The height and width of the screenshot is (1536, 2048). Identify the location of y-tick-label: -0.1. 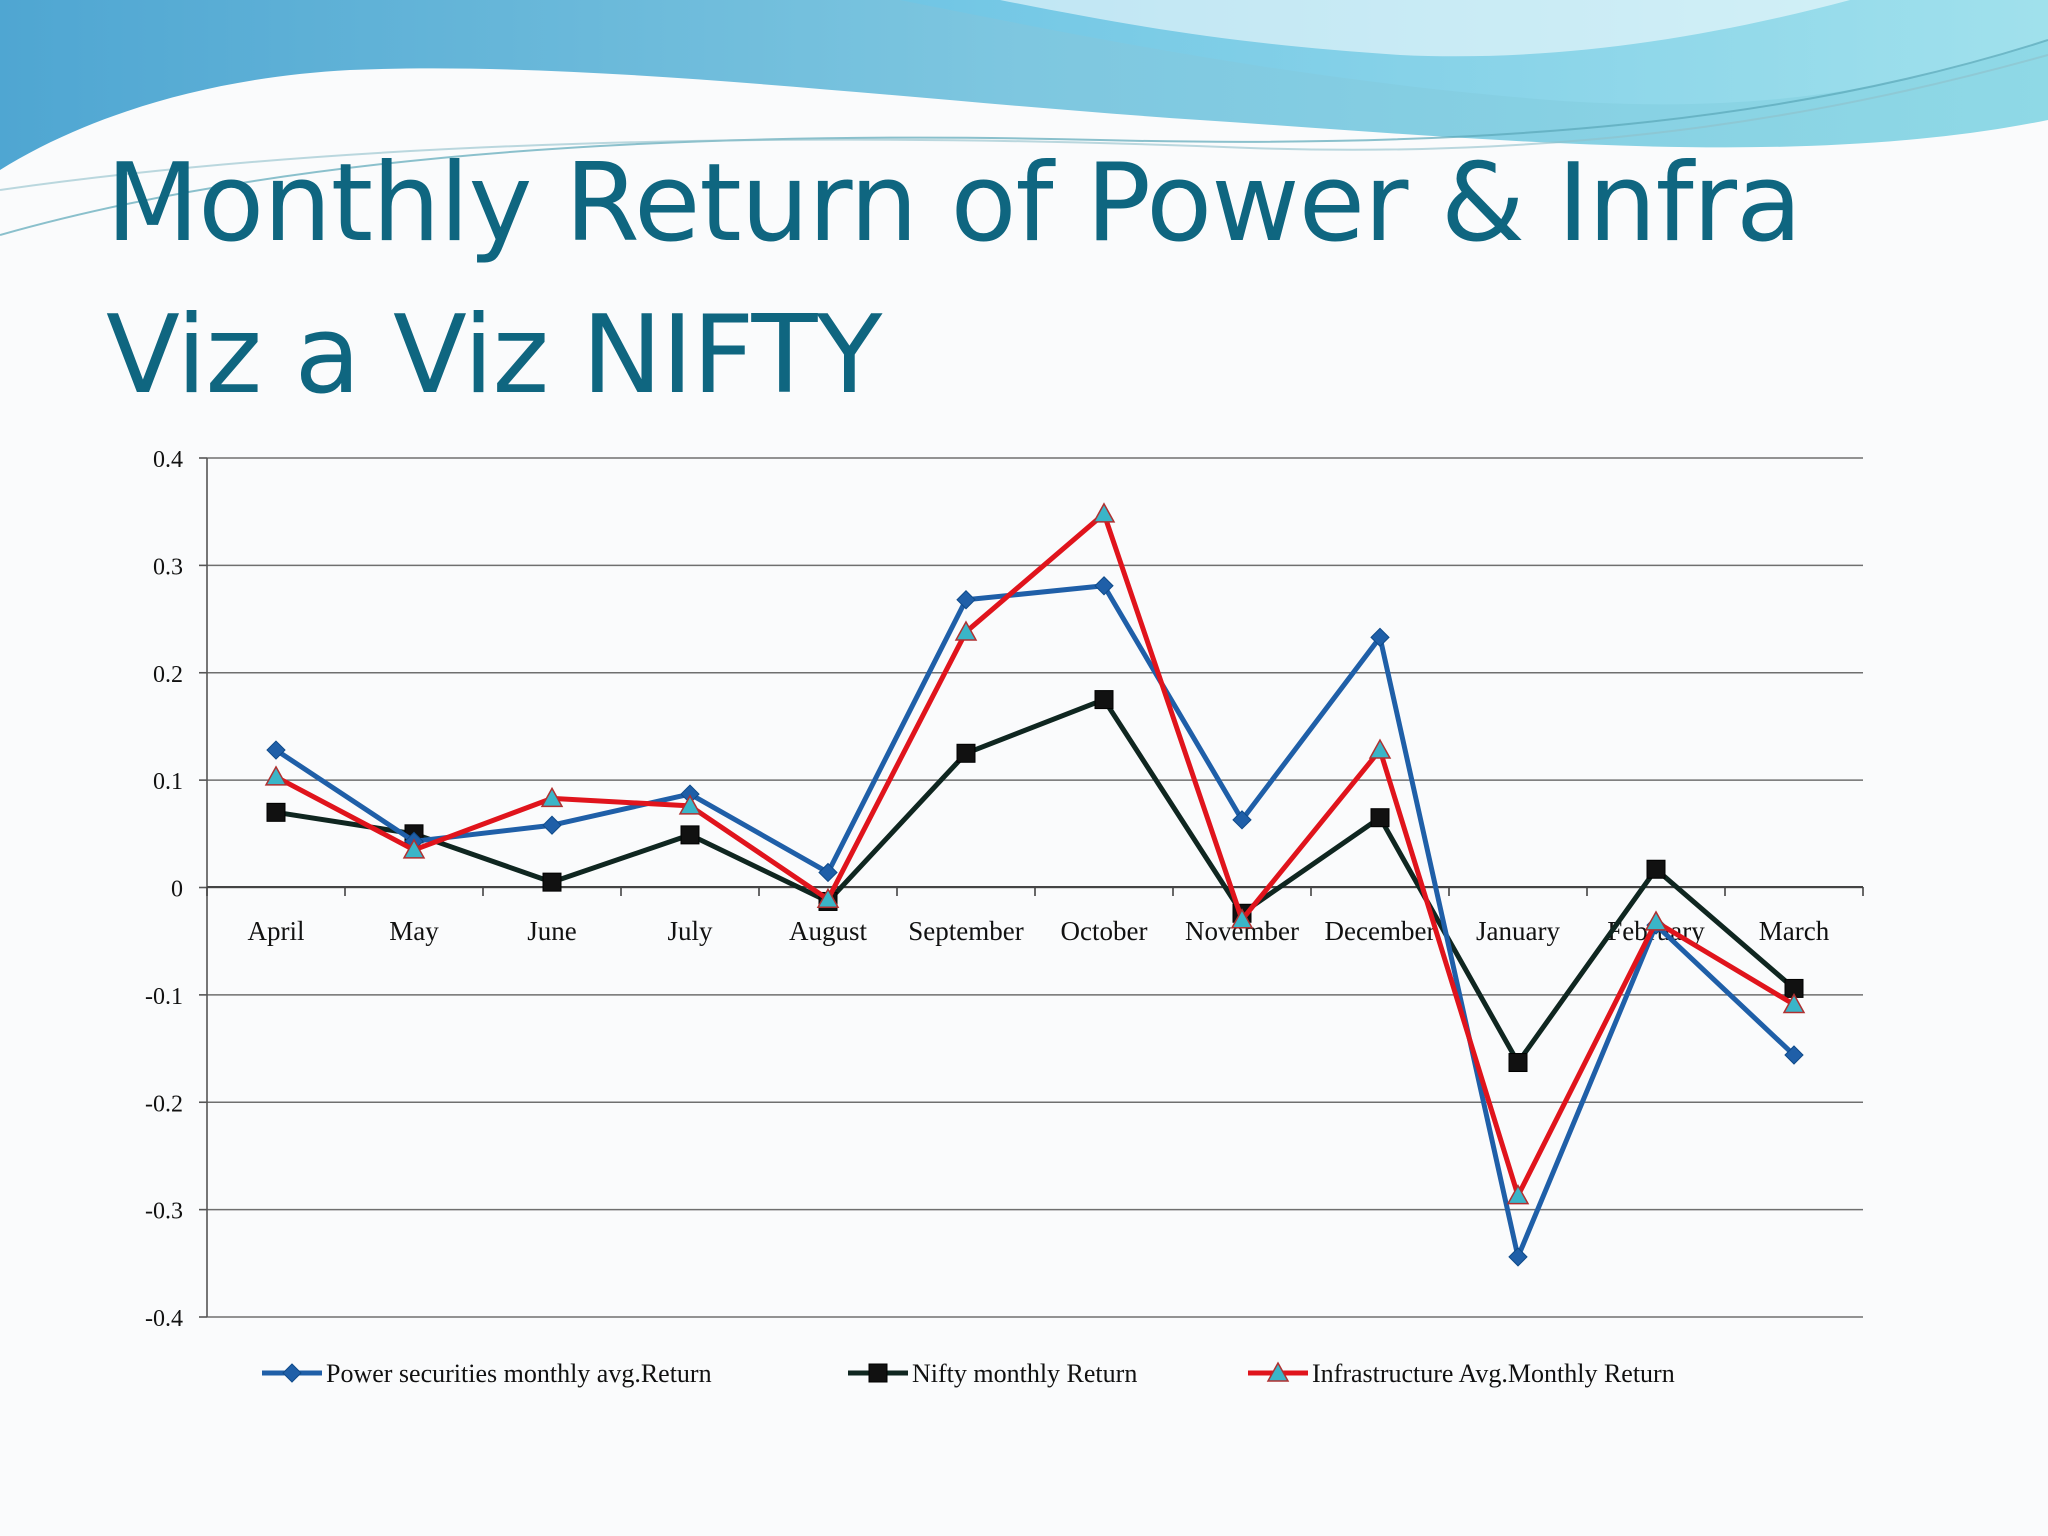
(164, 997).